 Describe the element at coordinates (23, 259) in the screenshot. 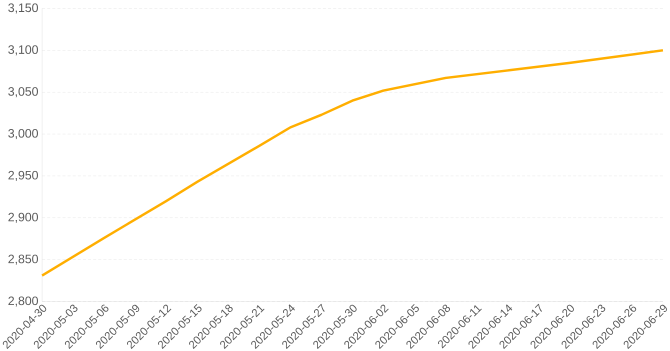

I see `y-tick-label: 2,850` at that location.